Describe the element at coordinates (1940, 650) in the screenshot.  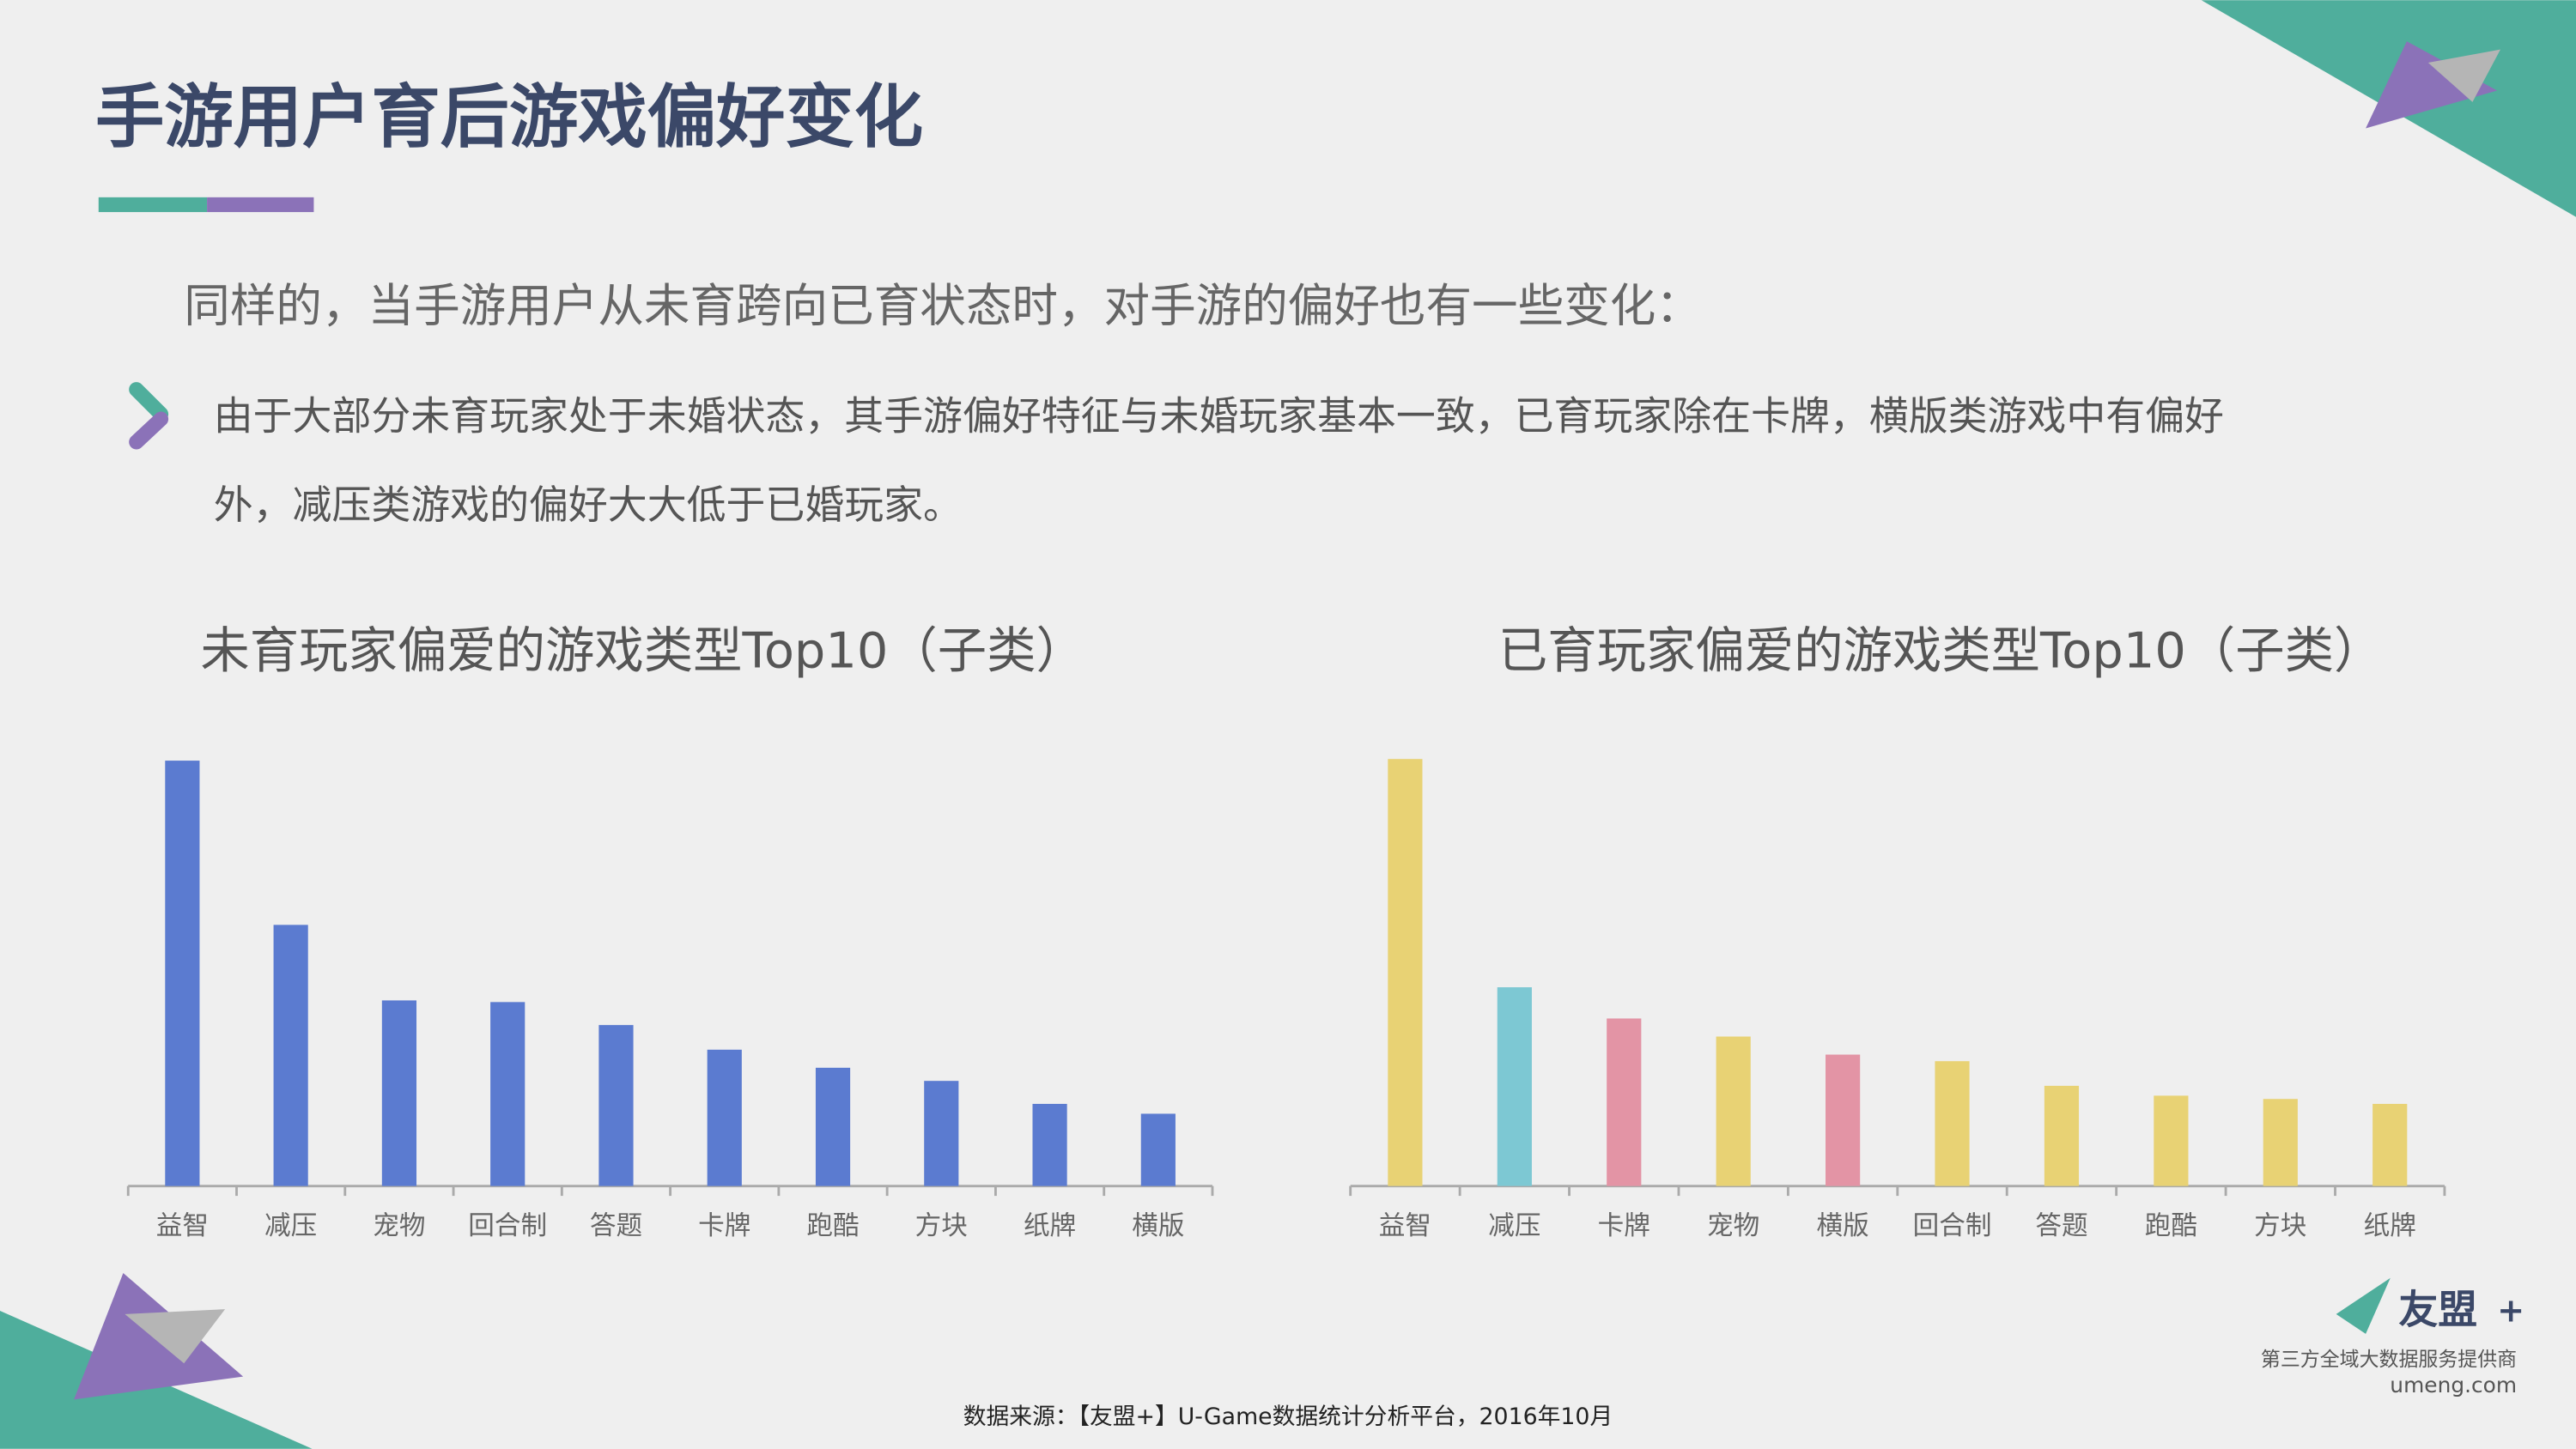
I see `chart-title: 已育玩家偏爱的游戏类型Top10（子类）` at that location.